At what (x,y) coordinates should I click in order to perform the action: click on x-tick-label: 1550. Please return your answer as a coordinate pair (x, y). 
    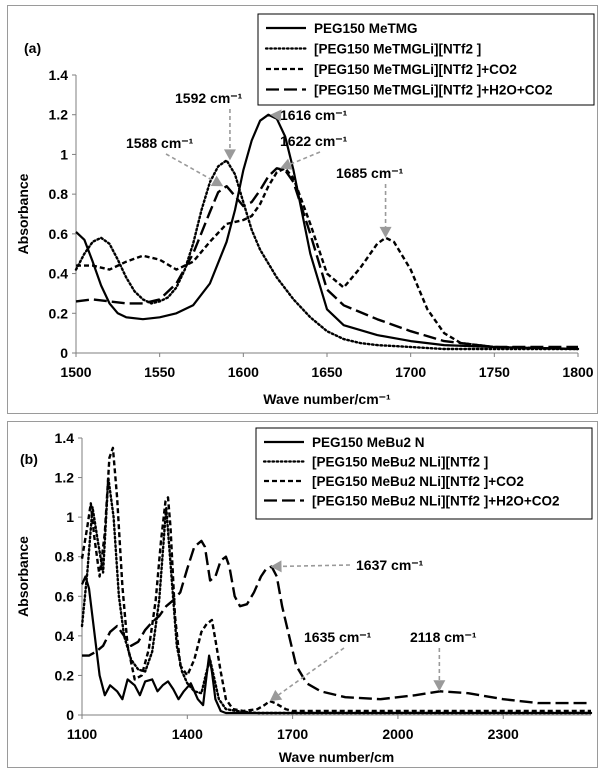
    Looking at the image, I should click on (159, 372).